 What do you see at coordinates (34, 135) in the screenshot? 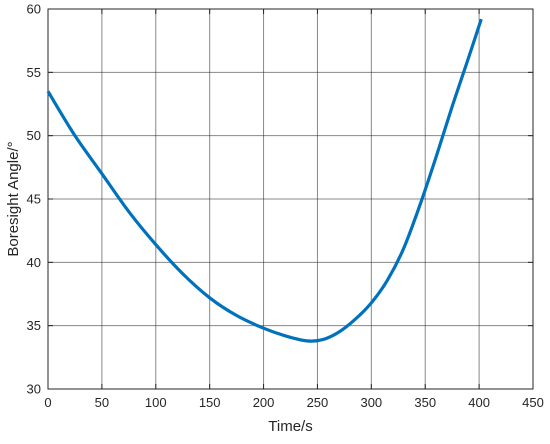
I see `y-tick-label: 50` at bounding box center [34, 135].